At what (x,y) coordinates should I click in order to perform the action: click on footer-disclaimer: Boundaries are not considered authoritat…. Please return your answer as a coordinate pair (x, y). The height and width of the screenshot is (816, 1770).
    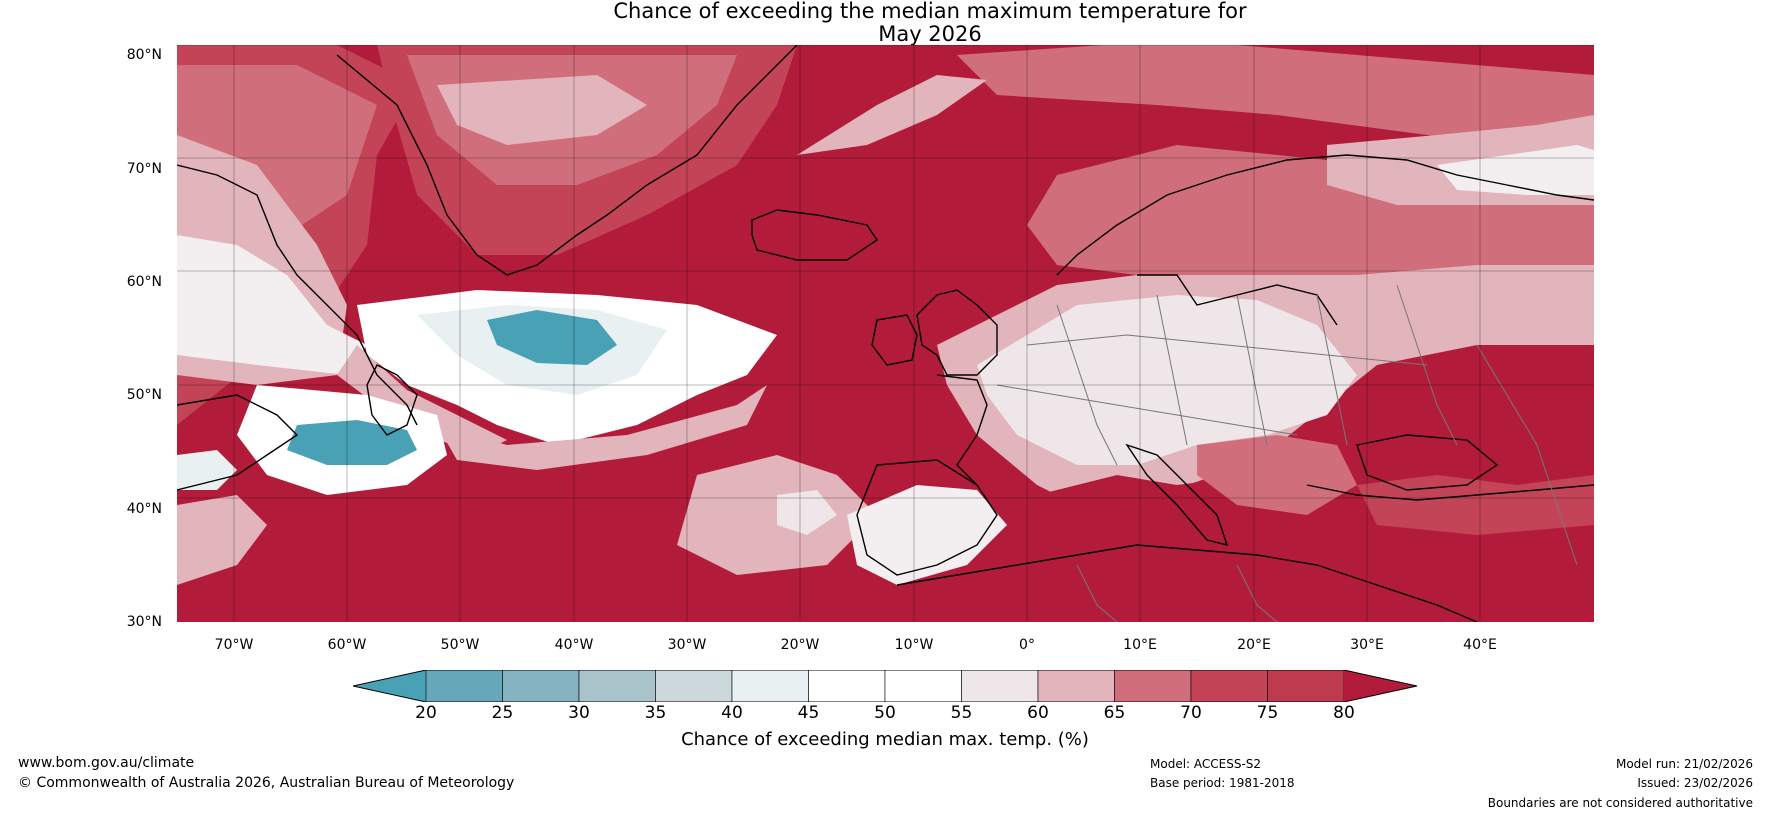
    Looking at the image, I should click on (1620, 803).